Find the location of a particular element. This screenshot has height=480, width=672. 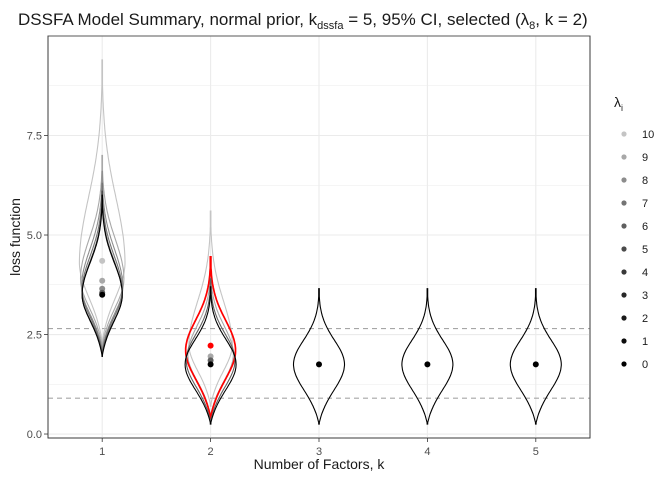

x-tick-label: 4 is located at coordinates (427, 452).